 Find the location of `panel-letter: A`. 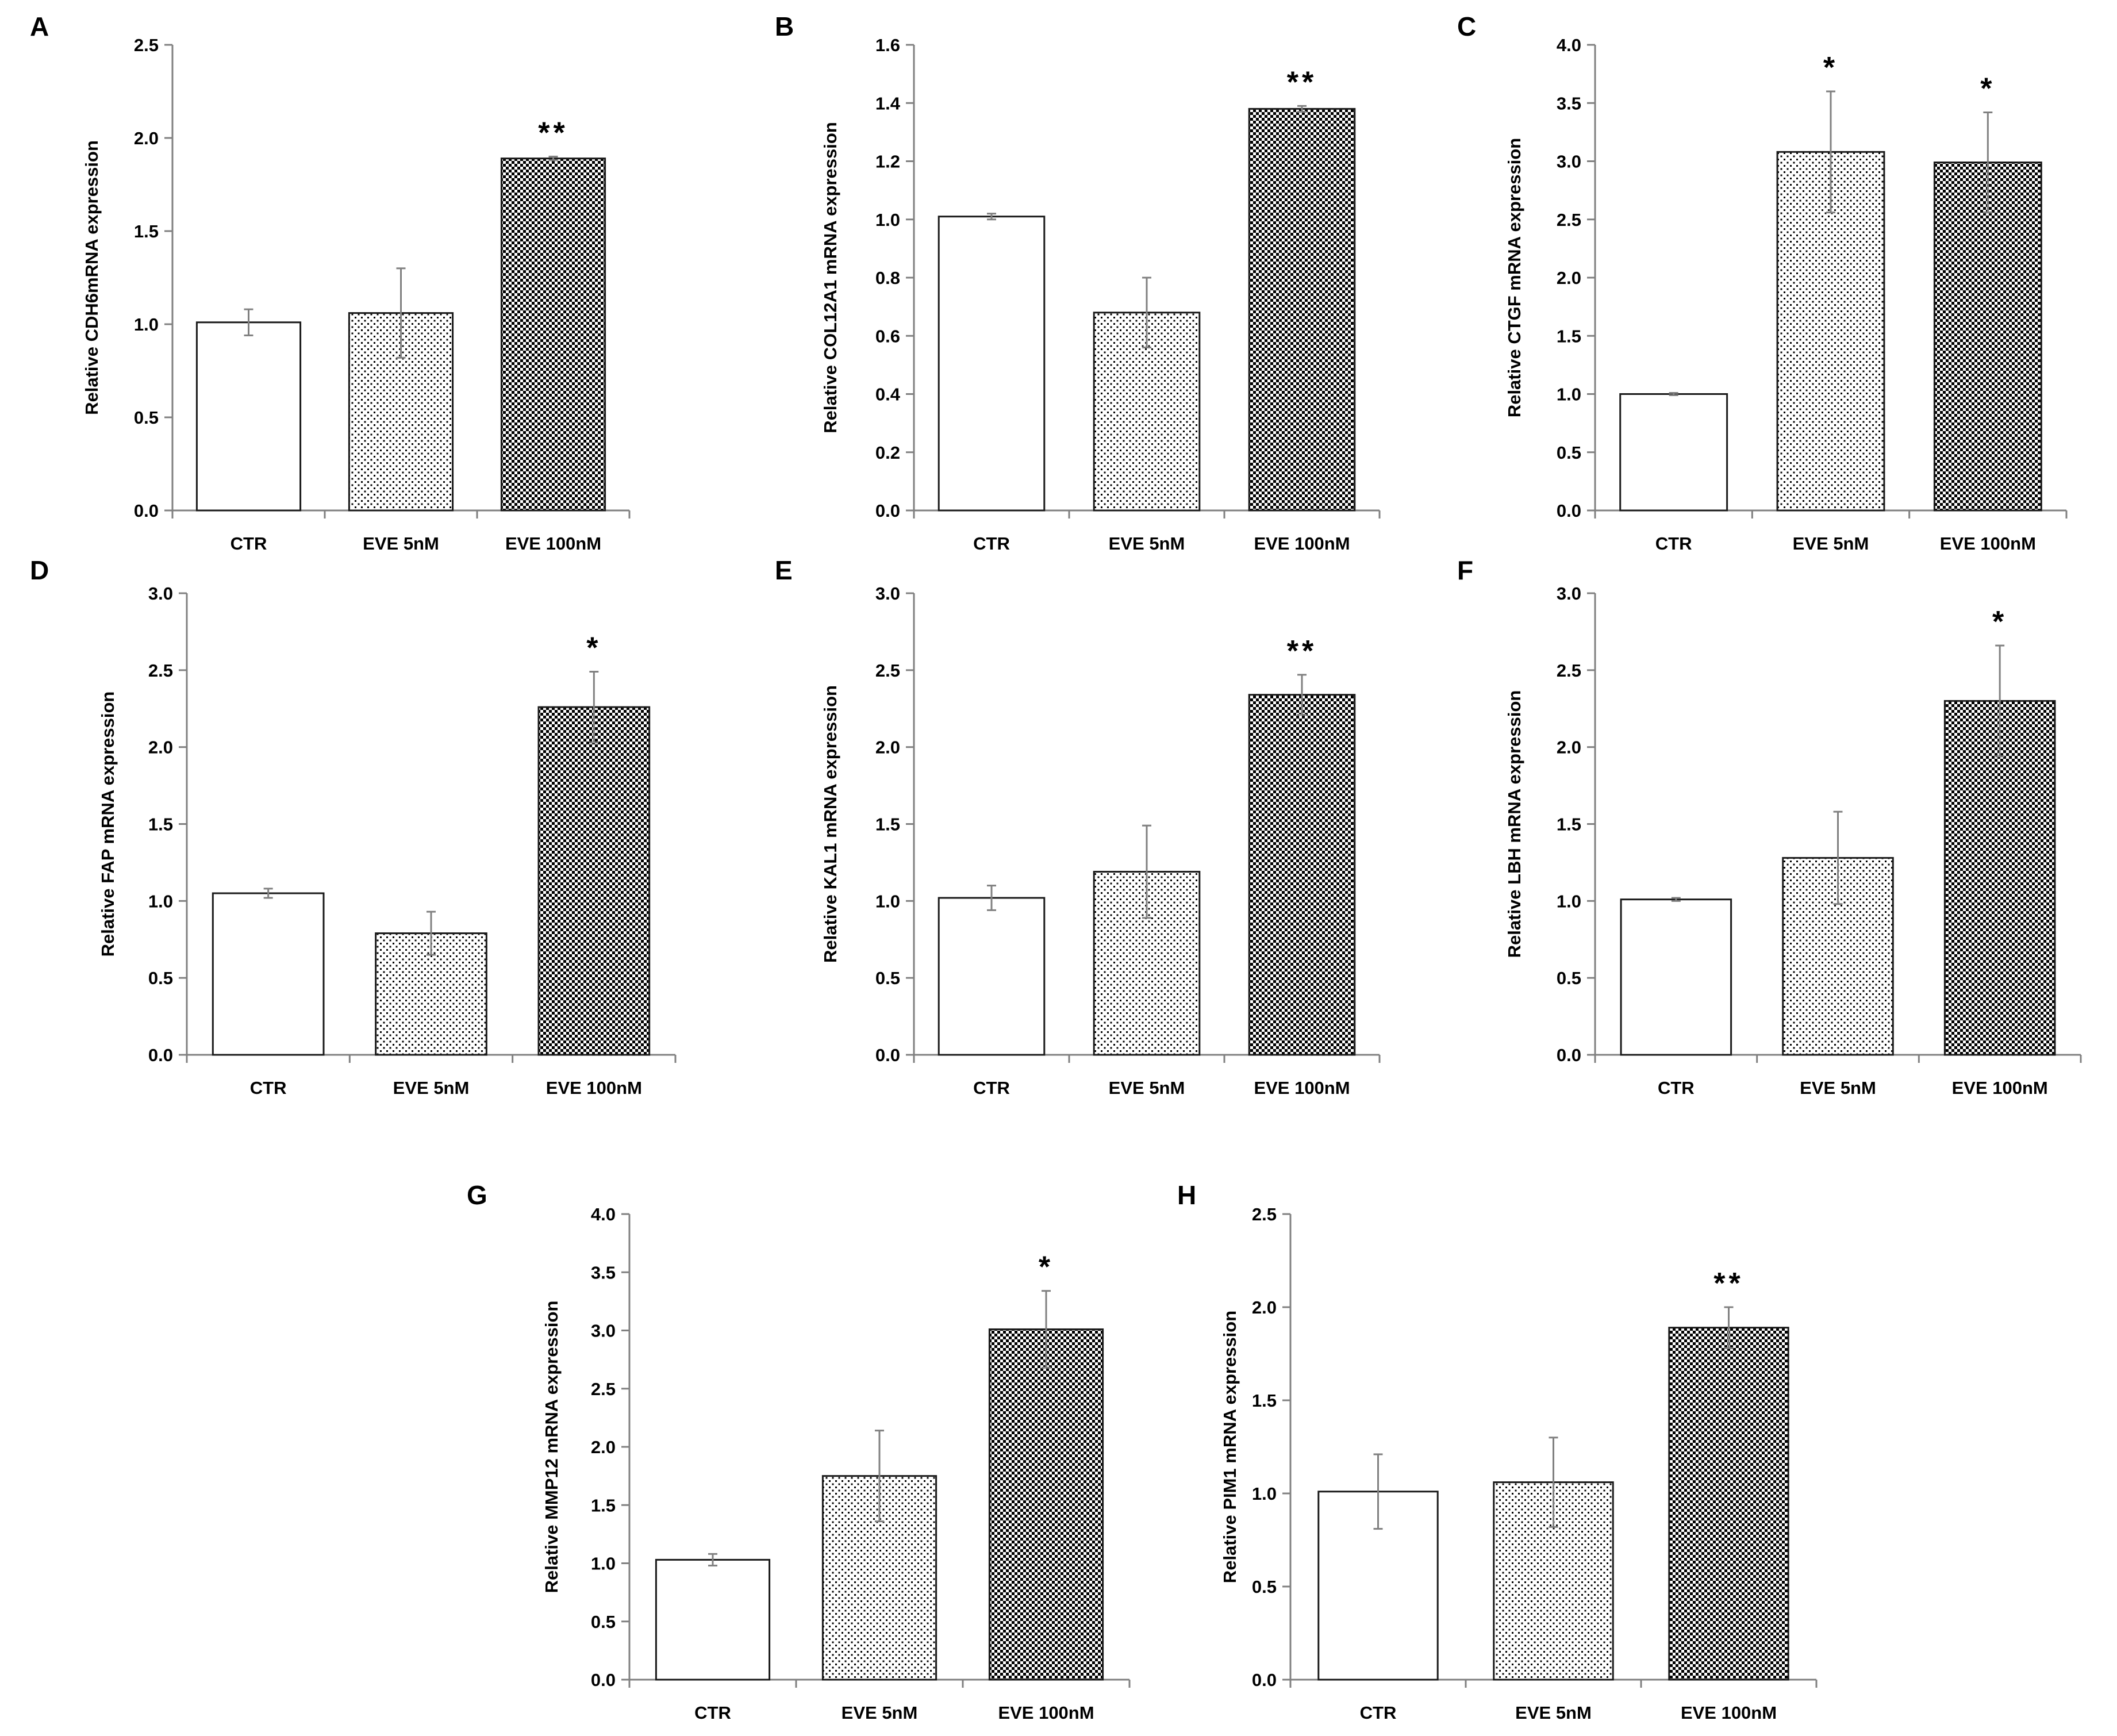

panel-letter: A is located at coordinates (39, 26).